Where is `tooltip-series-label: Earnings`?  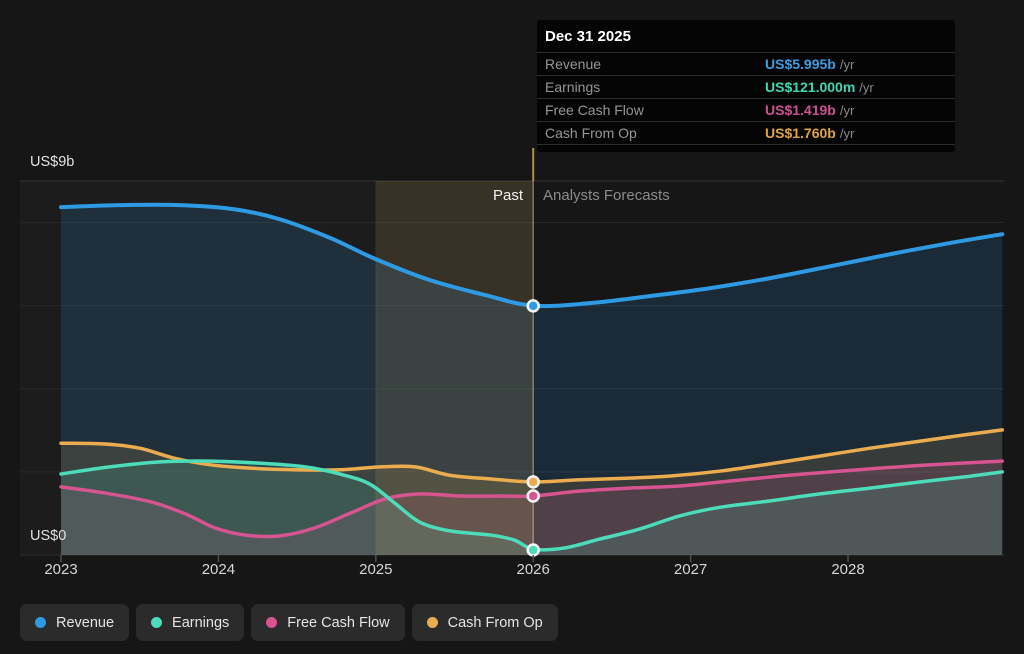 tooltip-series-label: Earnings is located at coordinates (573, 87).